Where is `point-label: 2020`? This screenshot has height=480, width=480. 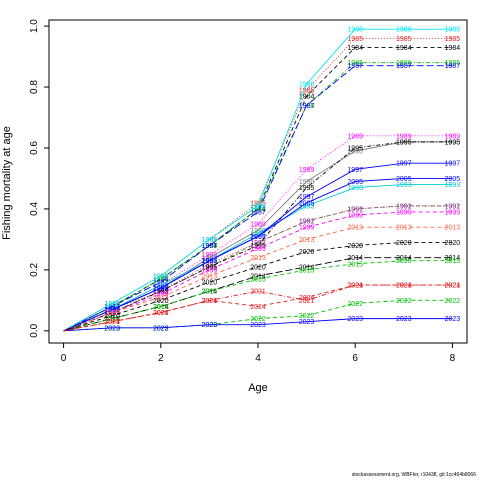
point-label: 2020 is located at coordinates (258, 267).